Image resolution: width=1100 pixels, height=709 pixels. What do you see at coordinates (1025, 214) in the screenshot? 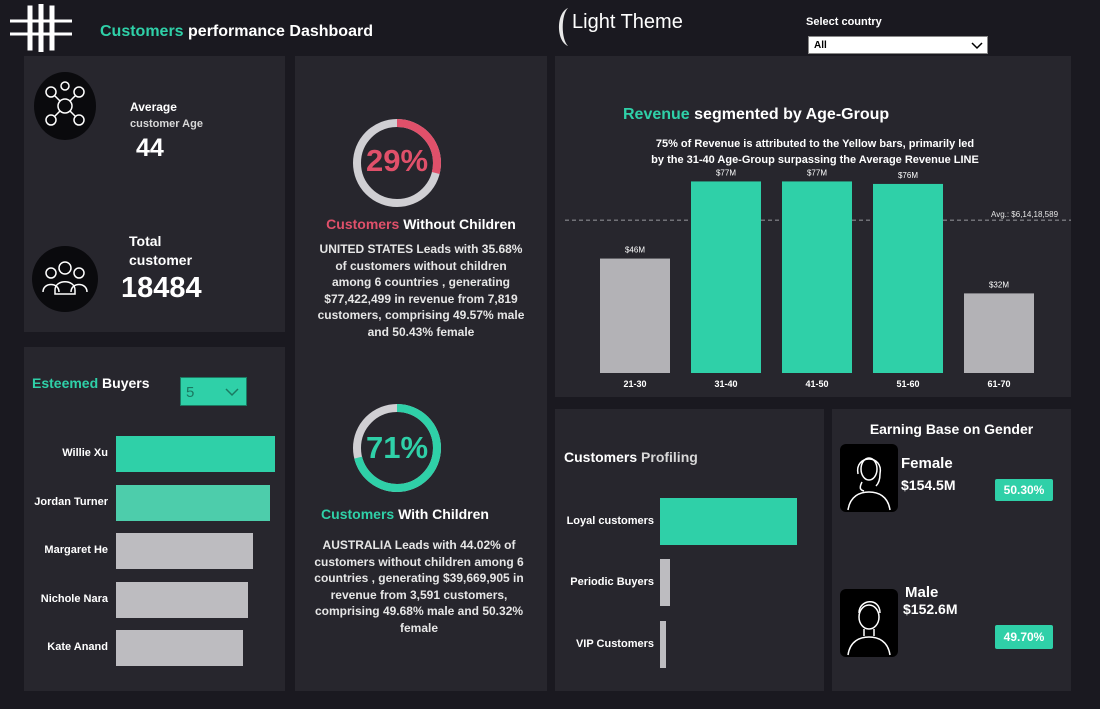
I see `revenue-average-label: Avg.: $6,14,18,589` at bounding box center [1025, 214].